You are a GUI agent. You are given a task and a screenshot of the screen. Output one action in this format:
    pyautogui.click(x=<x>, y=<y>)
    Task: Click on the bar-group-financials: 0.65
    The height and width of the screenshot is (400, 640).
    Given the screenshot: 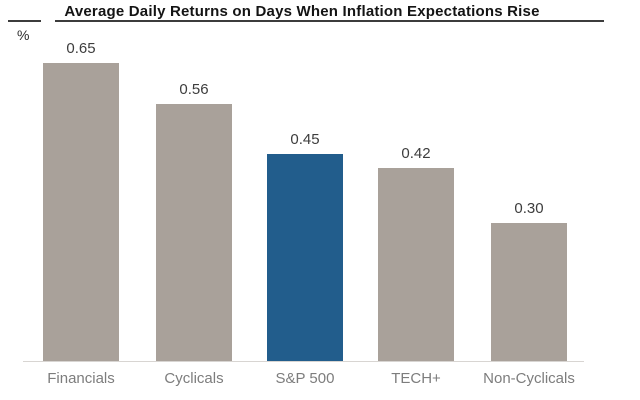 What is the action you would take?
    pyautogui.click(x=81, y=200)
    